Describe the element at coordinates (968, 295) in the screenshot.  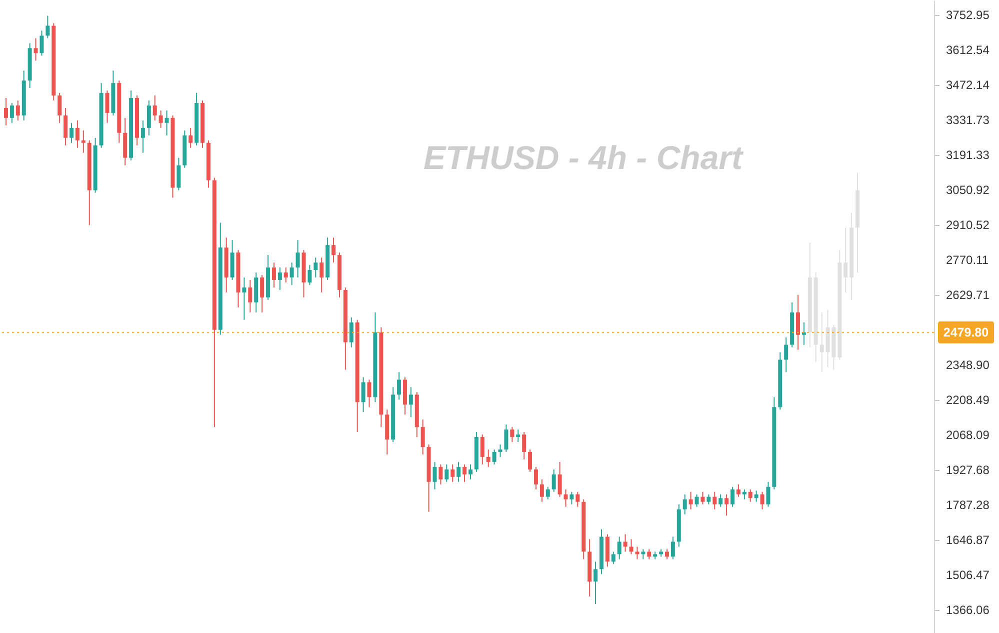
I see `y-tick-label: 2629.71` at that location.